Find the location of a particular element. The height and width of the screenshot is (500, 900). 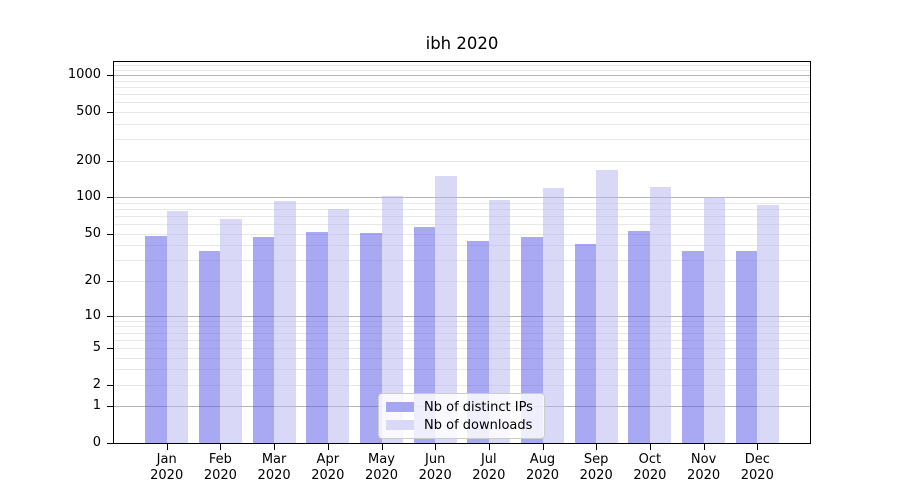

x-tick-label-mar: Mar 2020 is located at coordinates (274, 467).